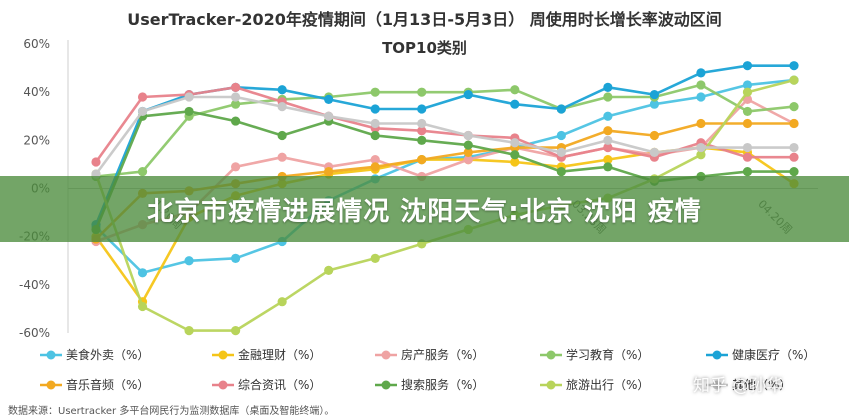  I want to click on legend-label: 搜索服务（%）, so click(443, 385).